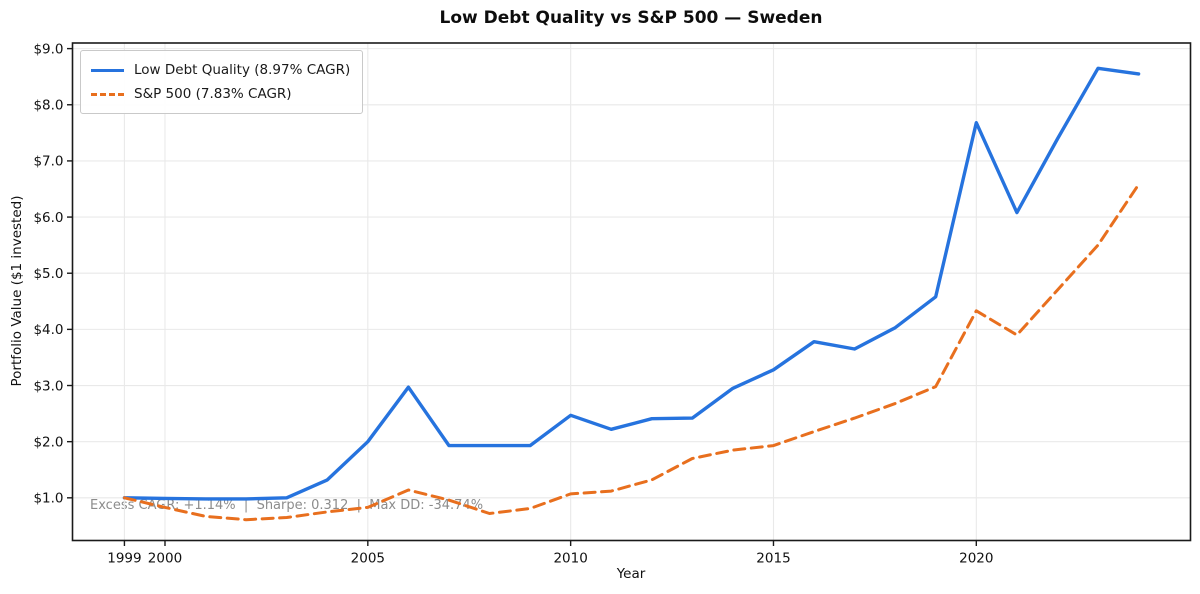 The height and width of the screenshot is (594, 1200). I want to click on y-tick-label: $7.0, so click(48, 162).